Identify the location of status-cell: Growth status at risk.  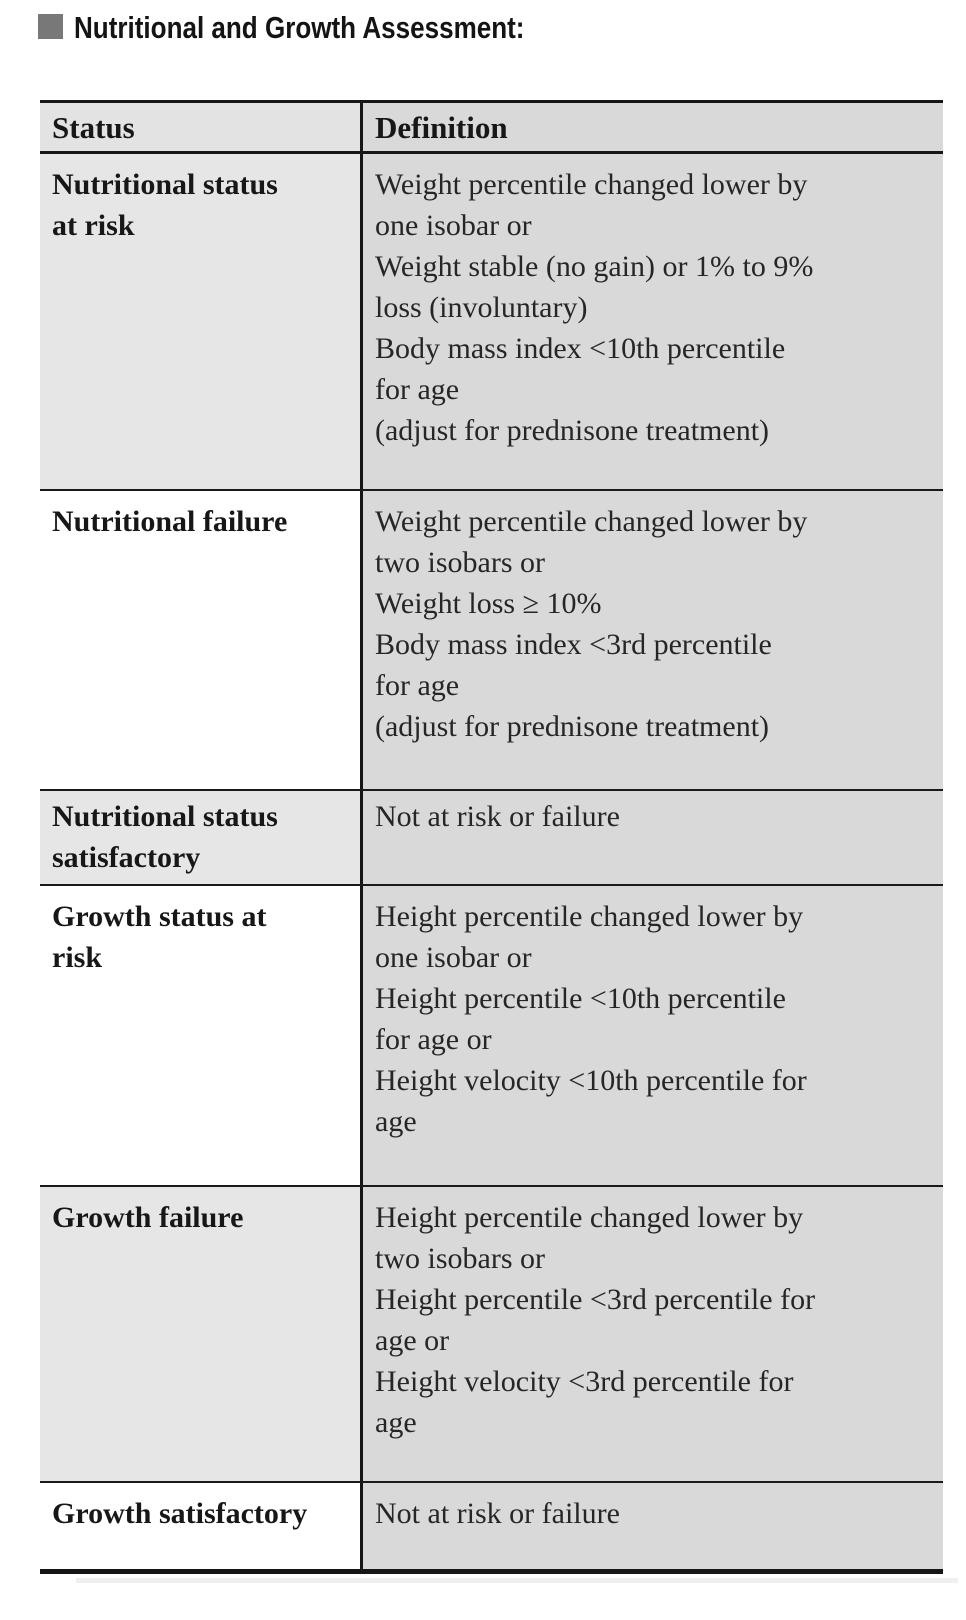
(200, 1035).